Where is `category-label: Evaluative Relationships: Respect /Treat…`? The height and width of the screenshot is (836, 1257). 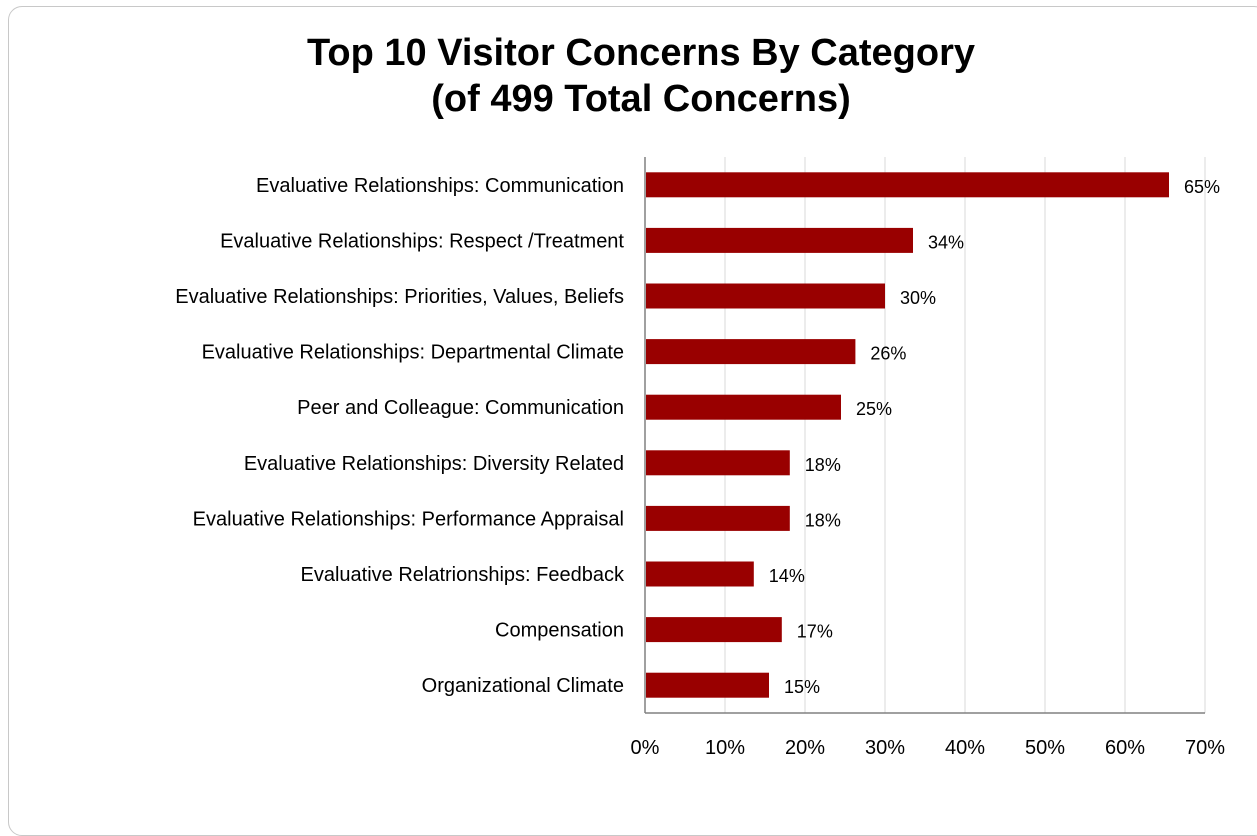
category-label: Evaluative Relationships: Respect /Treat… is located at coordinates (422, 241).